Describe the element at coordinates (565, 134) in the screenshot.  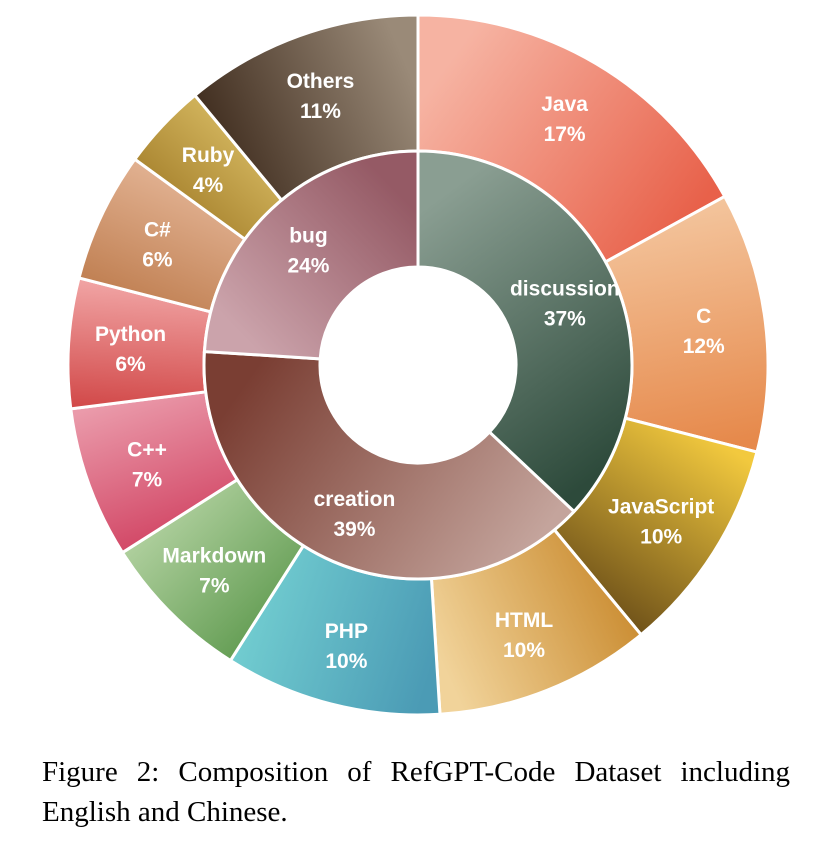
I see `outer-value-java: 17%` at that location.